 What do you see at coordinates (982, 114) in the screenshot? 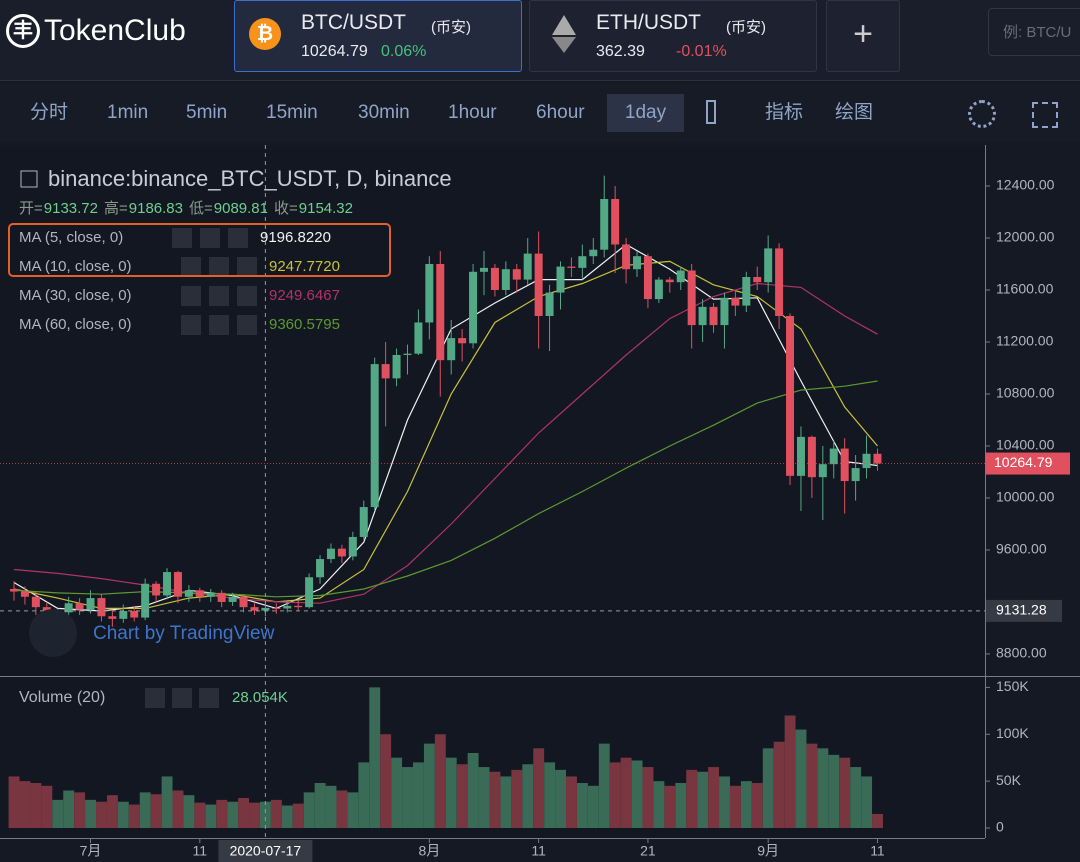
I see `settings` at bounding box center [982, 114].